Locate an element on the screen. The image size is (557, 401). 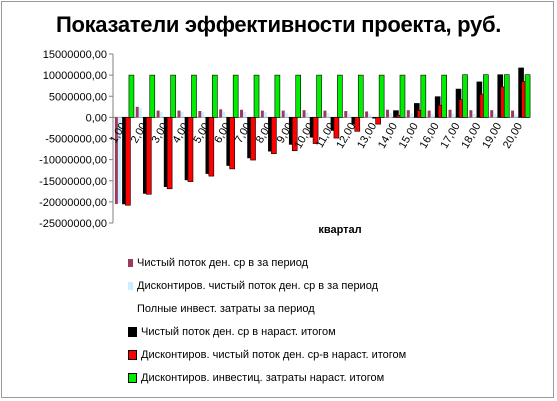
x-tick-label: 14,00 is located at coordinates (388, 136).